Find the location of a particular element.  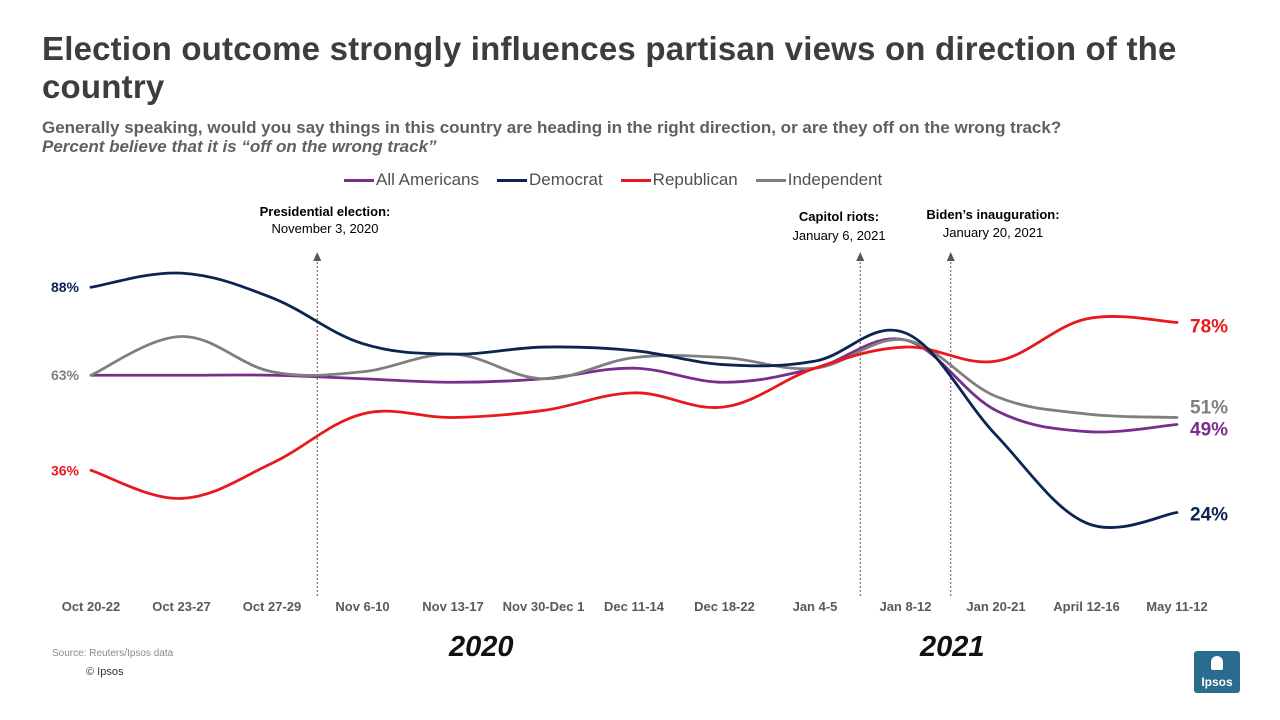

logo-text: Ipsos is located at coordinates (1217, 682).